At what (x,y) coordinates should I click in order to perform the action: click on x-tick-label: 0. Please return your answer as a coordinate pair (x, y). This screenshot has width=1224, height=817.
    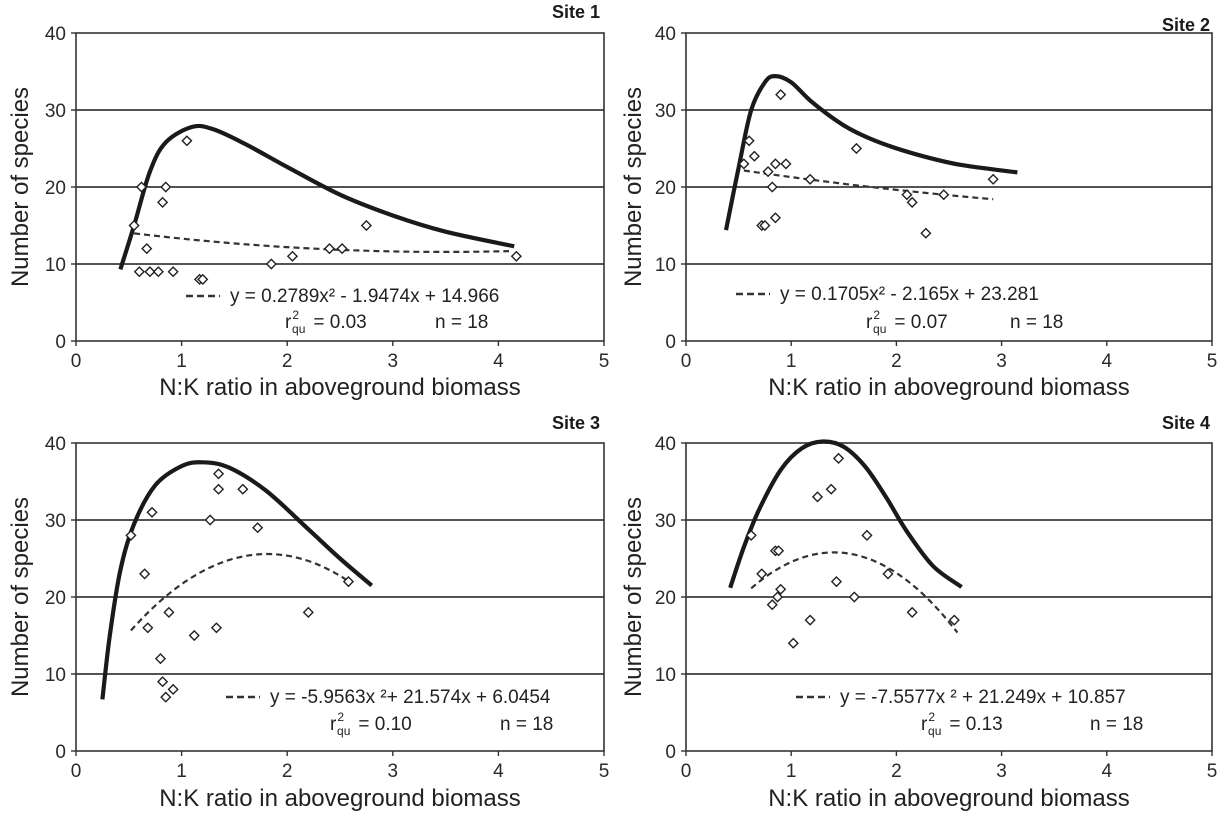
    Looking at the image, I should click on (76, 361).